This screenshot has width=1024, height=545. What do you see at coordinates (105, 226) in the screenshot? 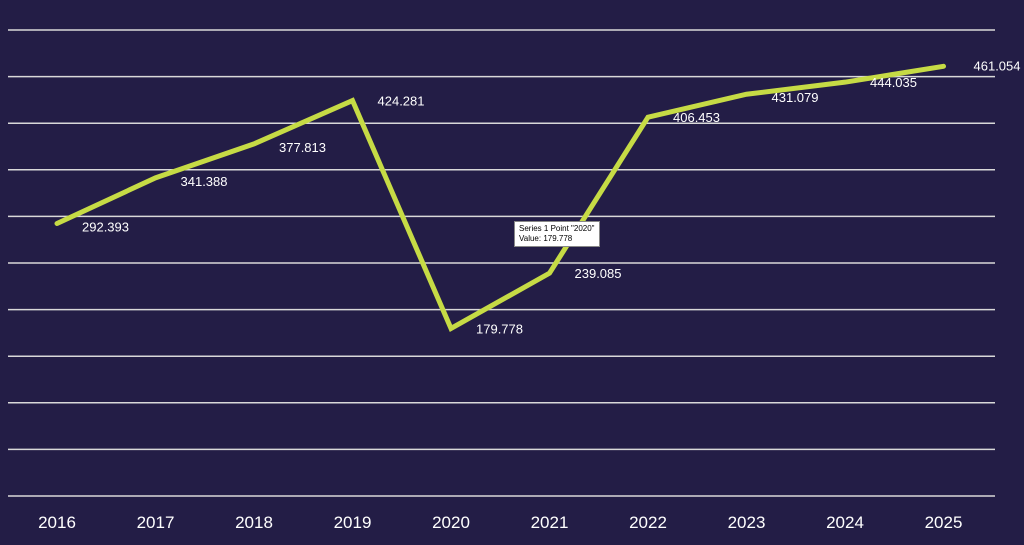
I see `data-label: 292.393` at bounding box center [105, 226].